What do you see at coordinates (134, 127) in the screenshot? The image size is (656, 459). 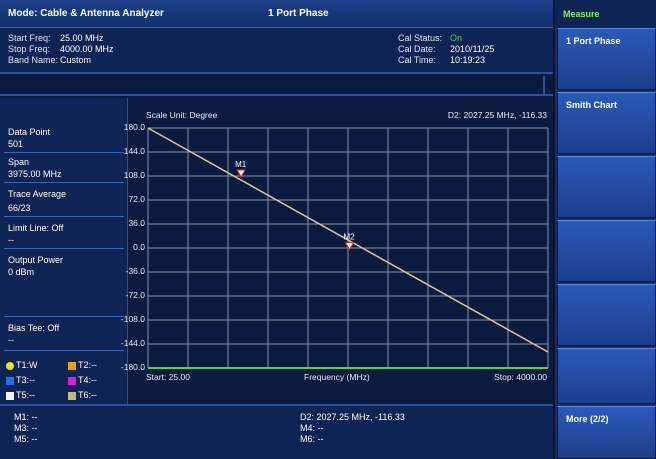 I see `y-tick-label: 180.0` at bounding box center [134, 127].